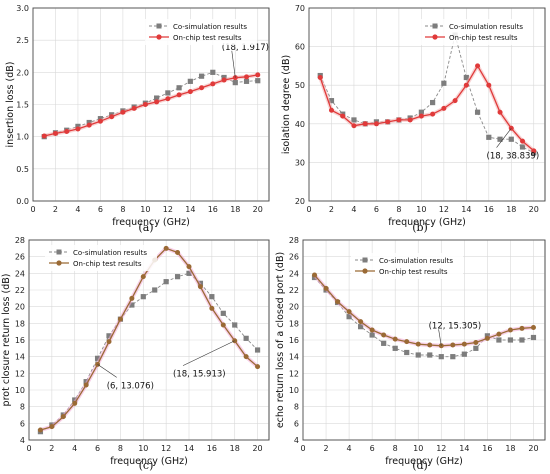 The width and height of the screenshot is (550, 474). Describe the element at coordinates (294, 340) in the screenshot. I see `y-tick-label: 16` at that location.